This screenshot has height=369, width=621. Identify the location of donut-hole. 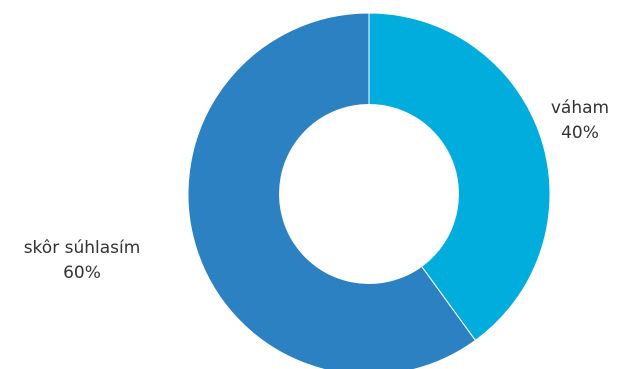
(369, 194).